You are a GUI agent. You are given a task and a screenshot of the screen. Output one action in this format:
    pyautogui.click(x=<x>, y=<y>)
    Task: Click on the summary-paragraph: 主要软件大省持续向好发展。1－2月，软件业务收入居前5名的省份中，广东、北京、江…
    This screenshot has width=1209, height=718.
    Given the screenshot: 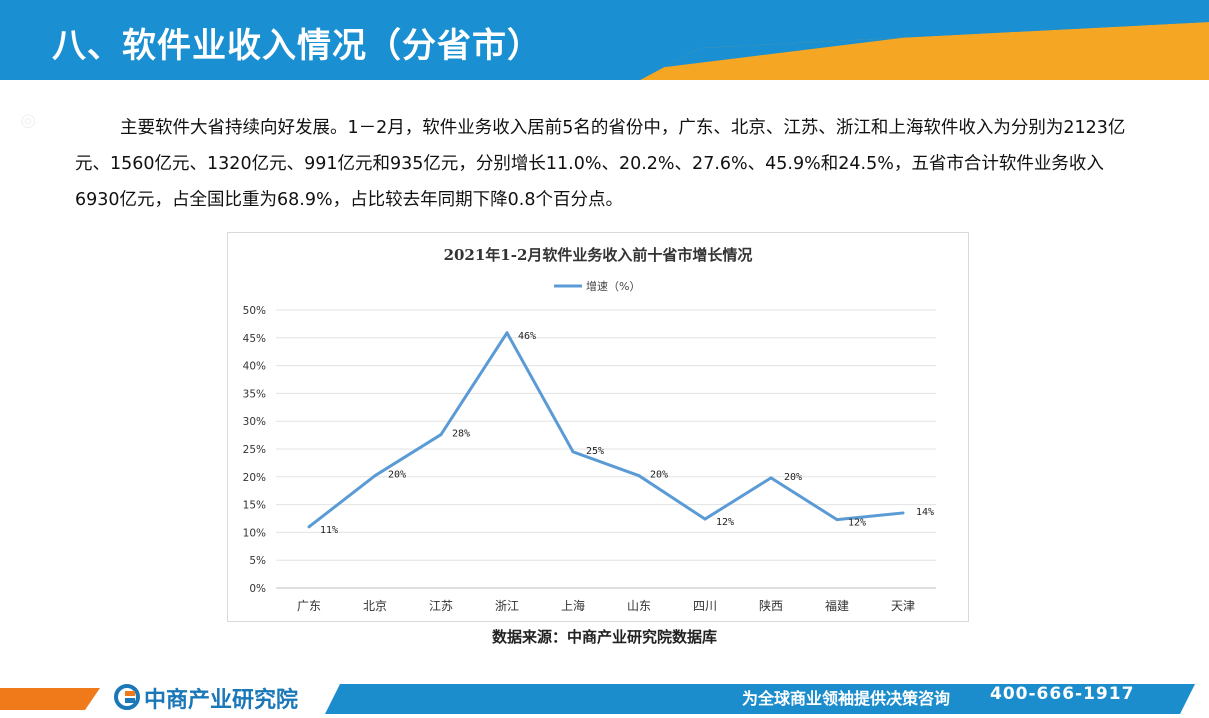 What is the action you would take?
    pyautogui.click(x=600, y=164)
    